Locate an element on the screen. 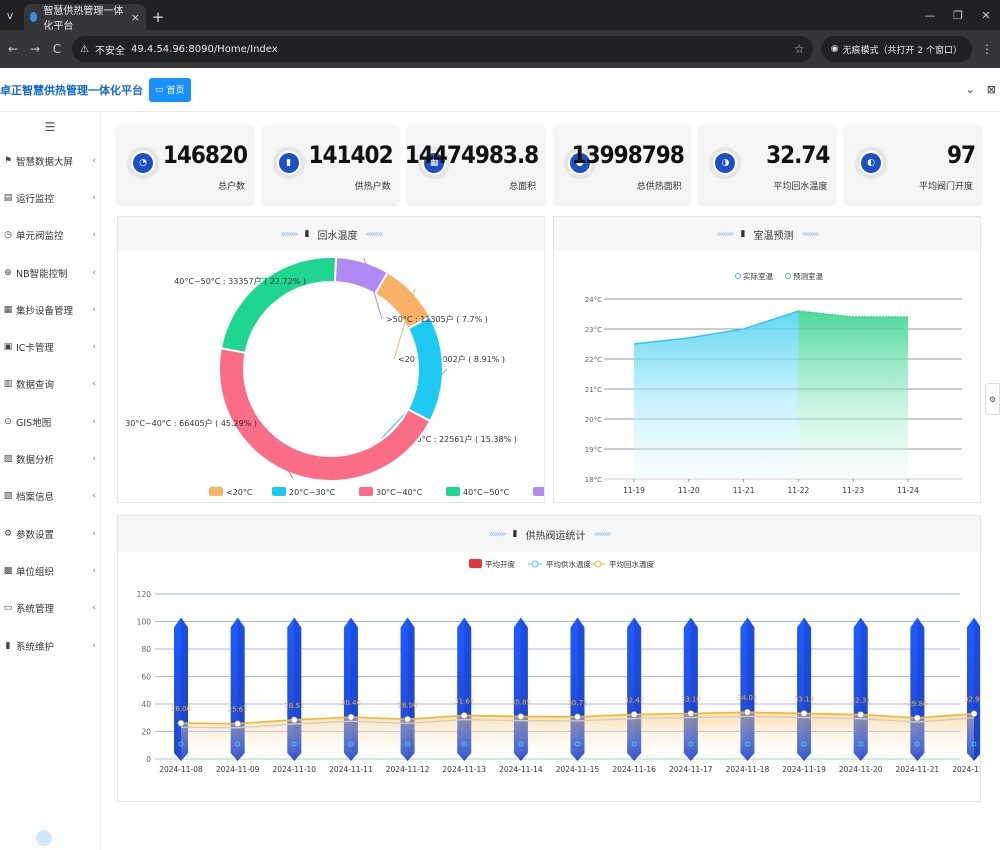  sidebar-item: ⚑ 智慧数据大屏 ‹ is located at coordinates (50, 160).